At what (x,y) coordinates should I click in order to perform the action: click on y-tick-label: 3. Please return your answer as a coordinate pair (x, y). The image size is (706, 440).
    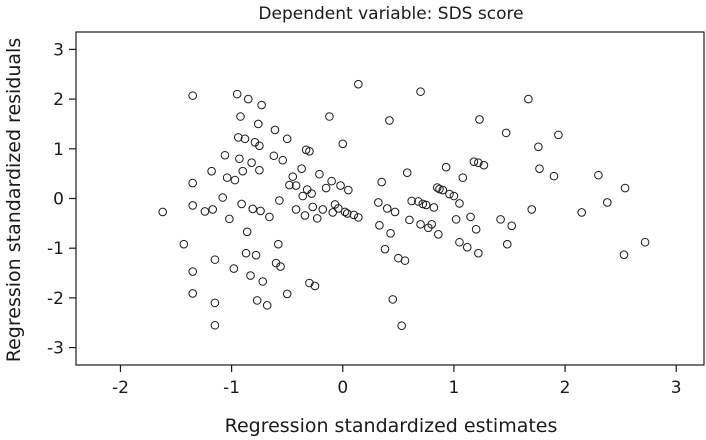
    Looking at the image, I should click on (58, 50).